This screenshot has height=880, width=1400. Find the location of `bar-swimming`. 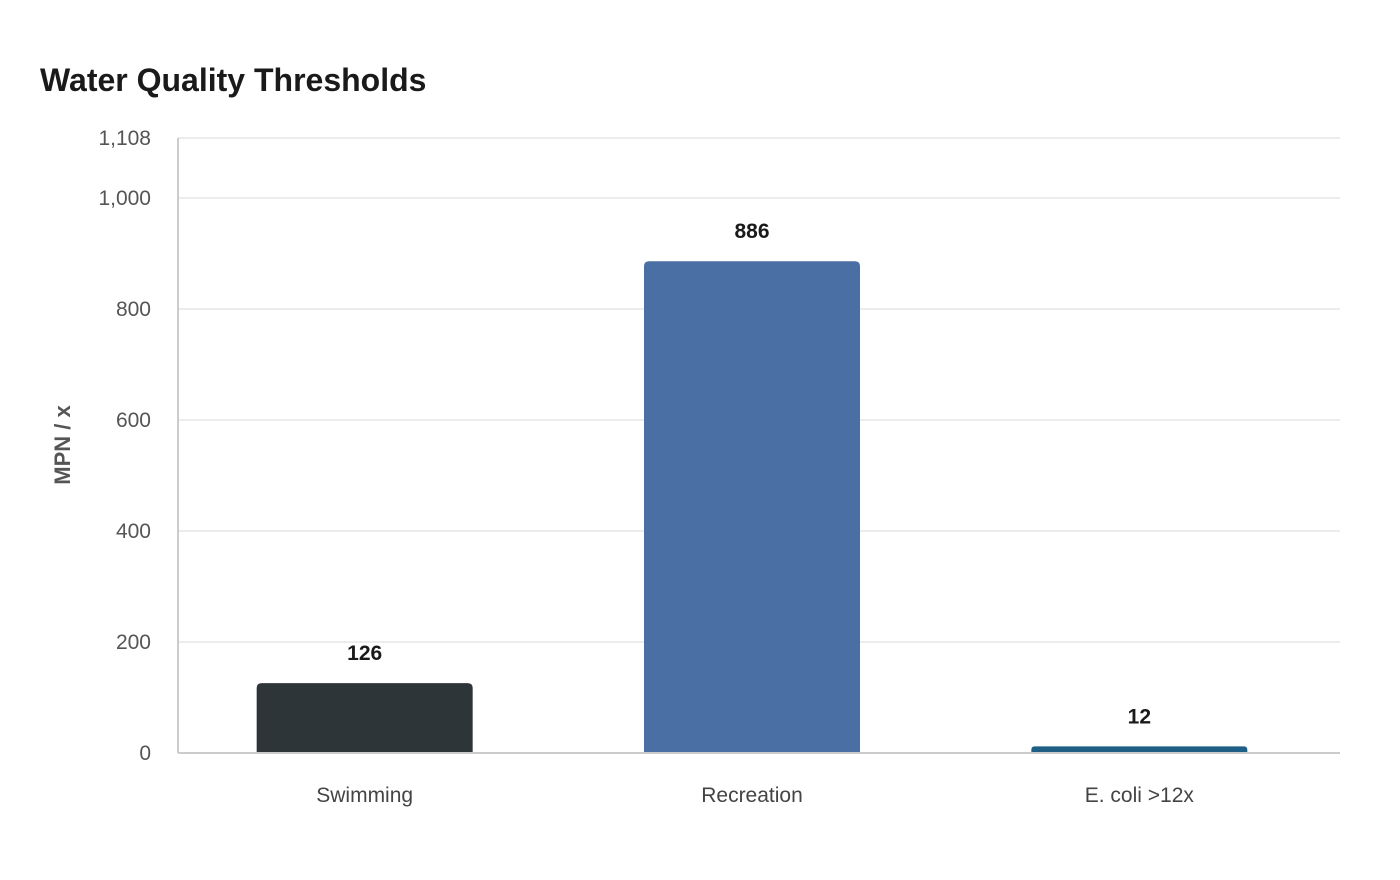

bar-swimming is located at coordinates (364, 718).